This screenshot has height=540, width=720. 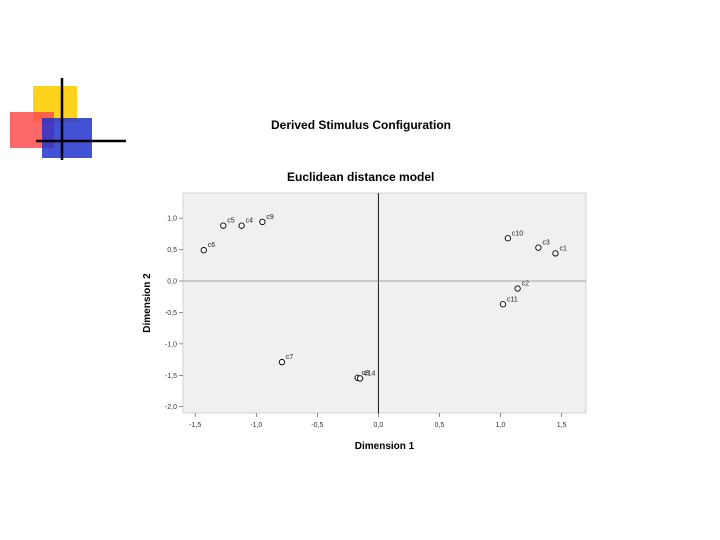 I want to click on y-tick-label: -2,0, so click(x=171, y=407).